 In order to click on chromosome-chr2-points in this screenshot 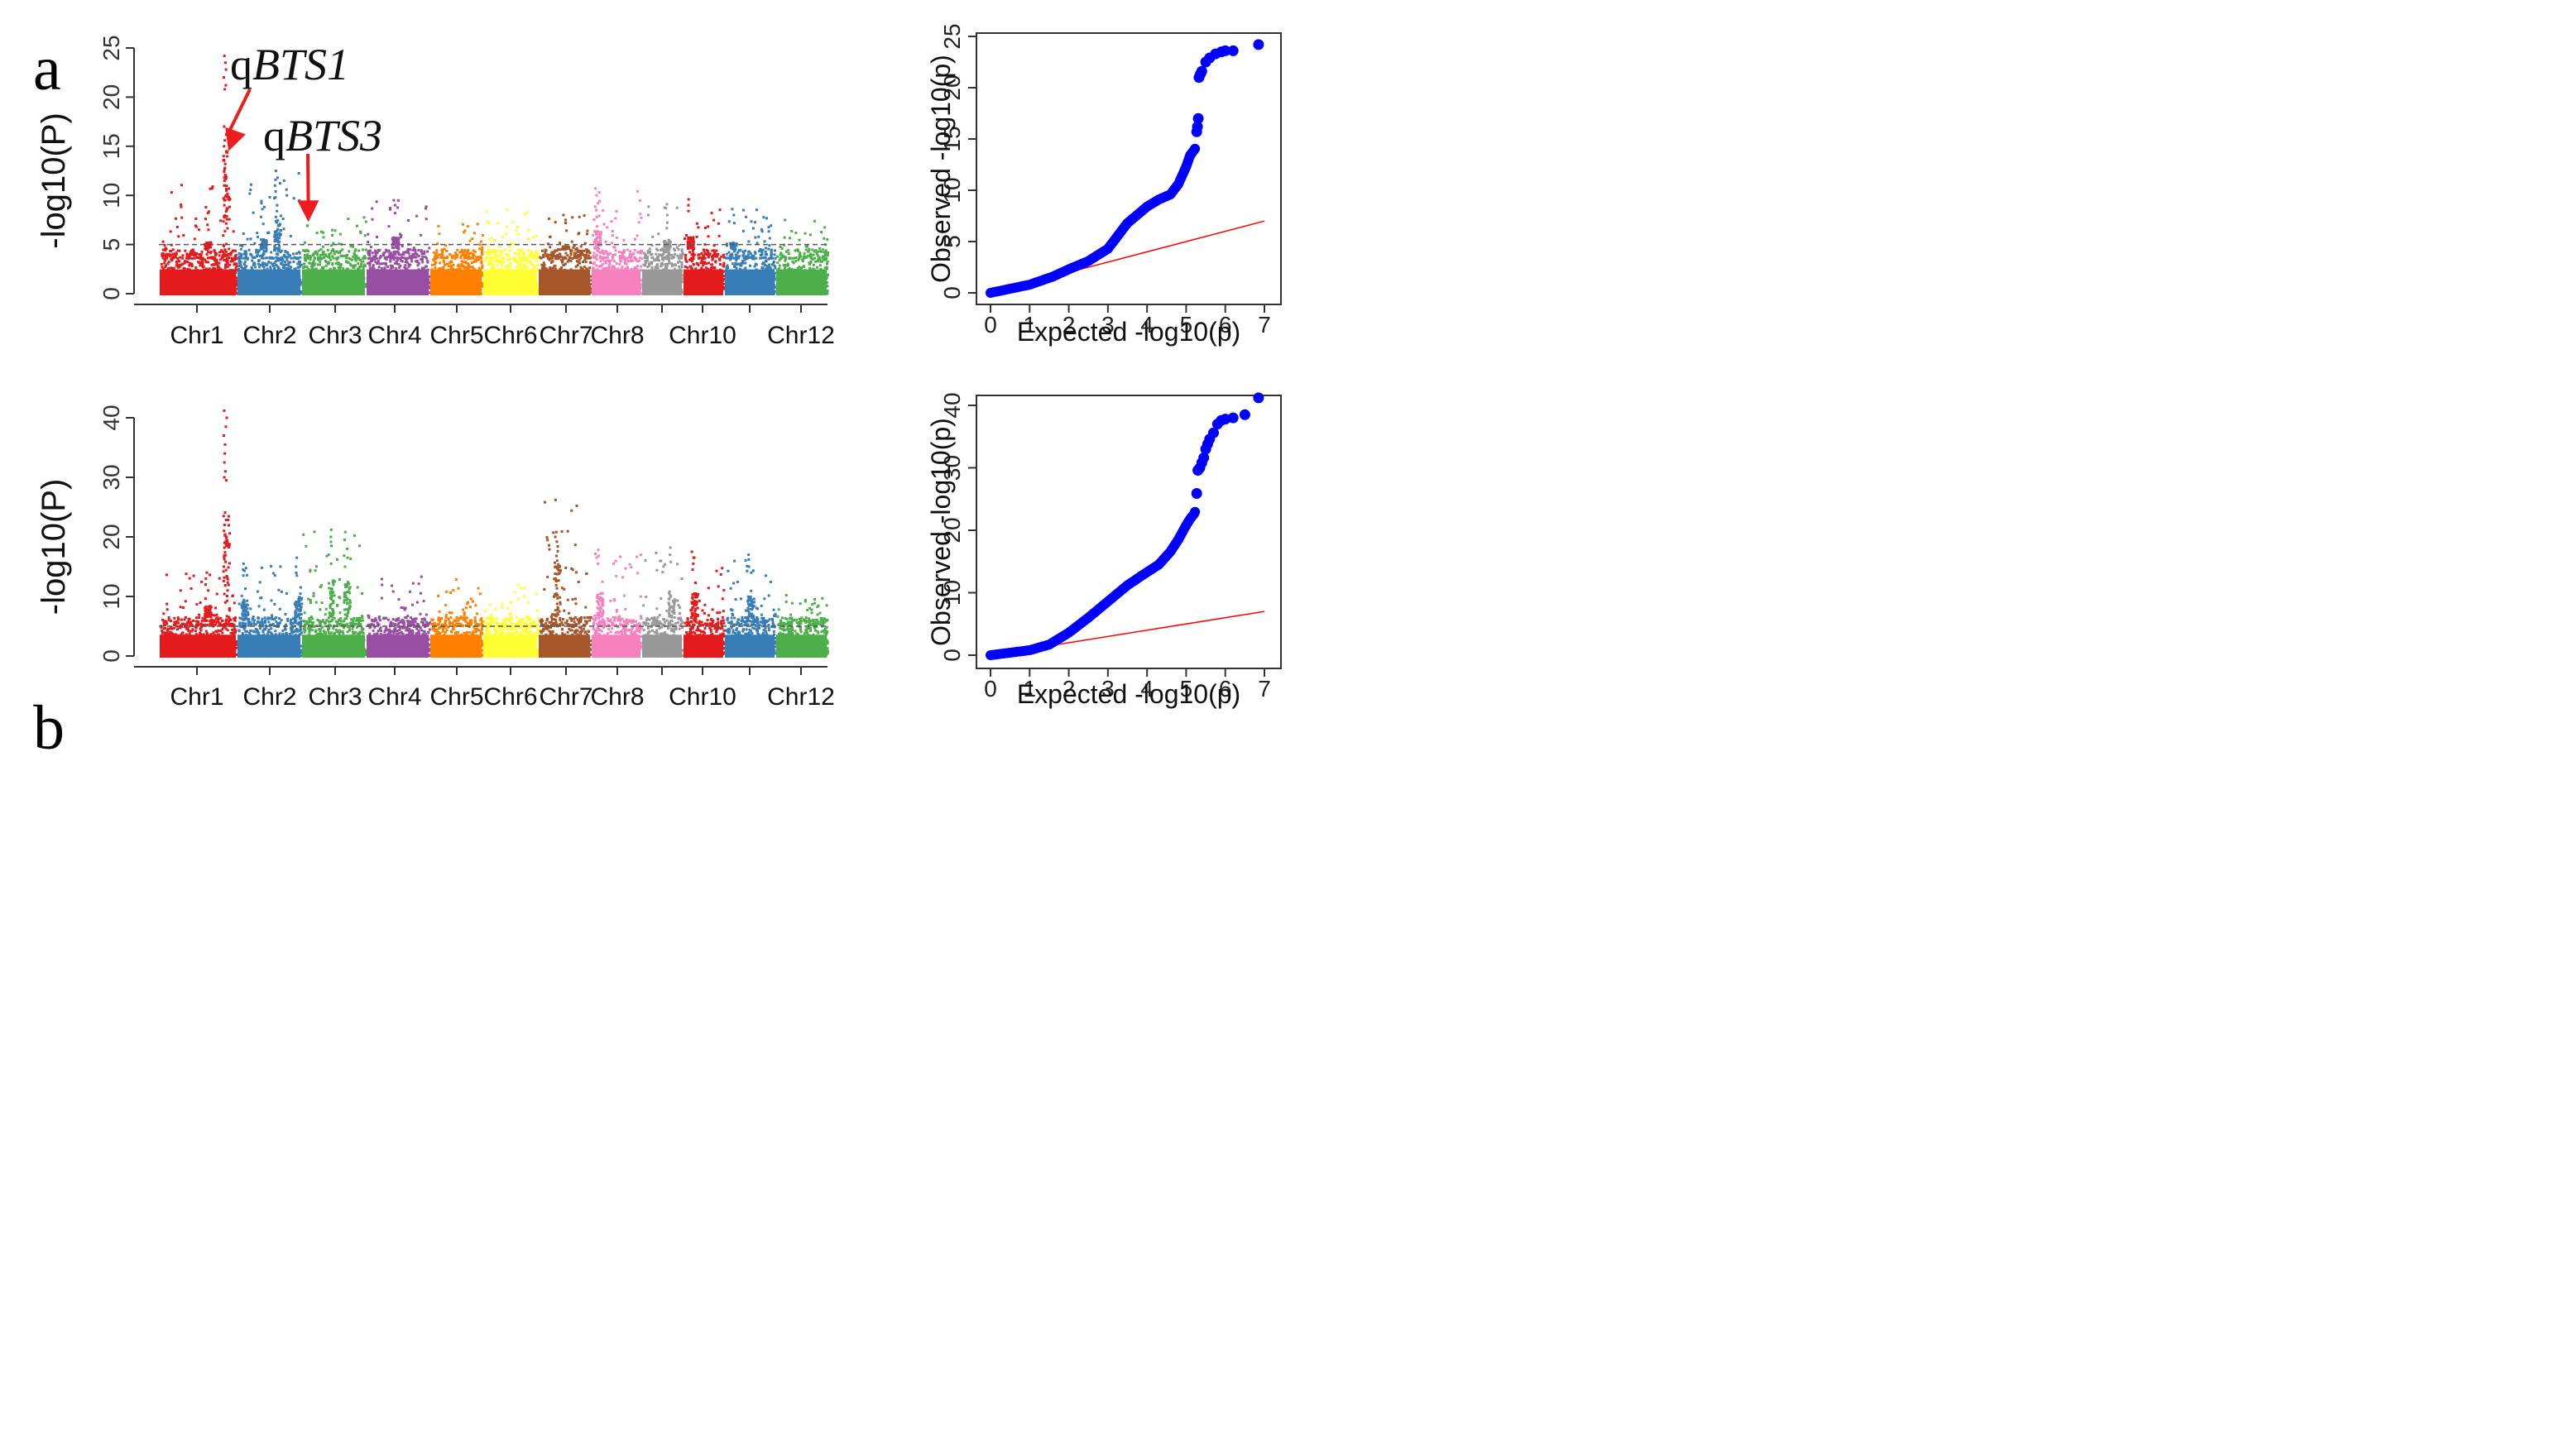, I will do `click(270, 233)`.